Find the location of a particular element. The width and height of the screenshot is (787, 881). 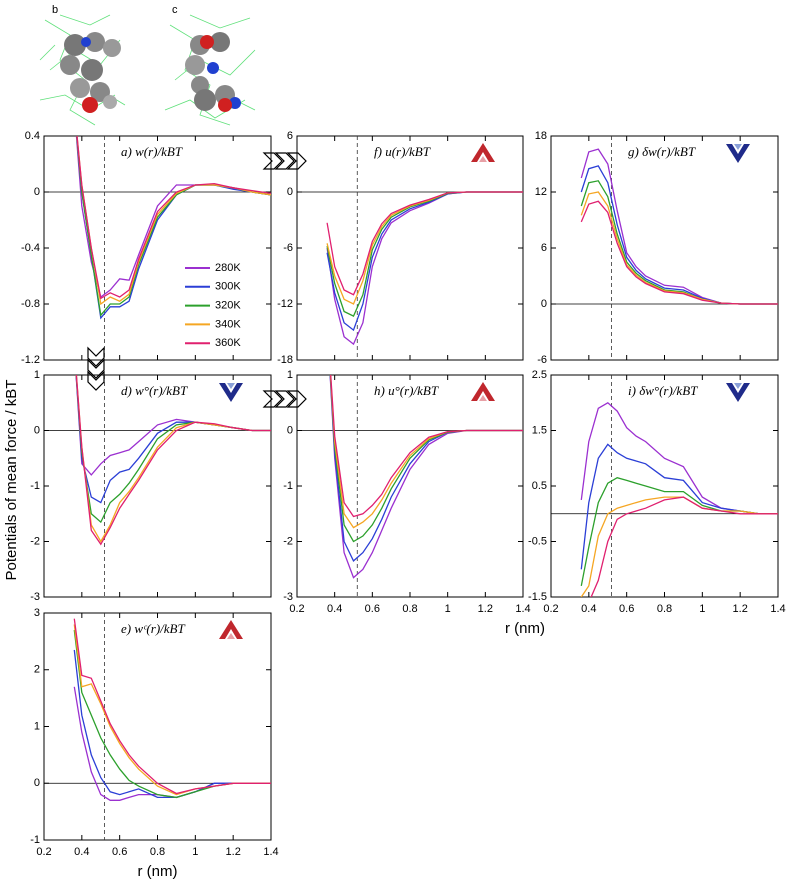

y-tick-label: 2 is located at coordinates (37, 670).